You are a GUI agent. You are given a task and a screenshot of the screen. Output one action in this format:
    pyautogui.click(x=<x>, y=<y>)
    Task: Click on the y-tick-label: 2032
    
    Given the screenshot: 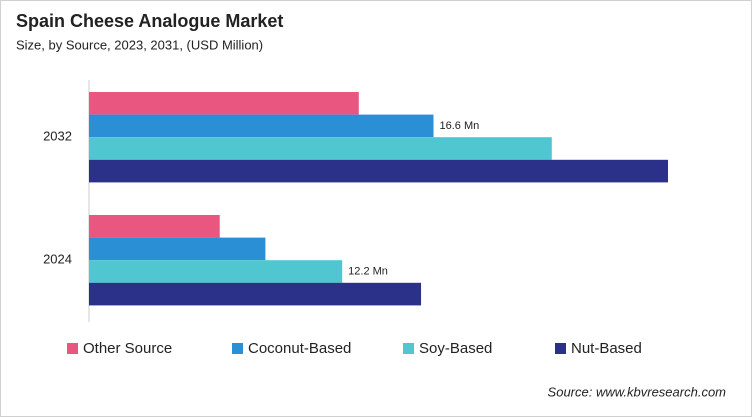 What is the action you would take?
    pyautogui.click(x=57, y=136)
    